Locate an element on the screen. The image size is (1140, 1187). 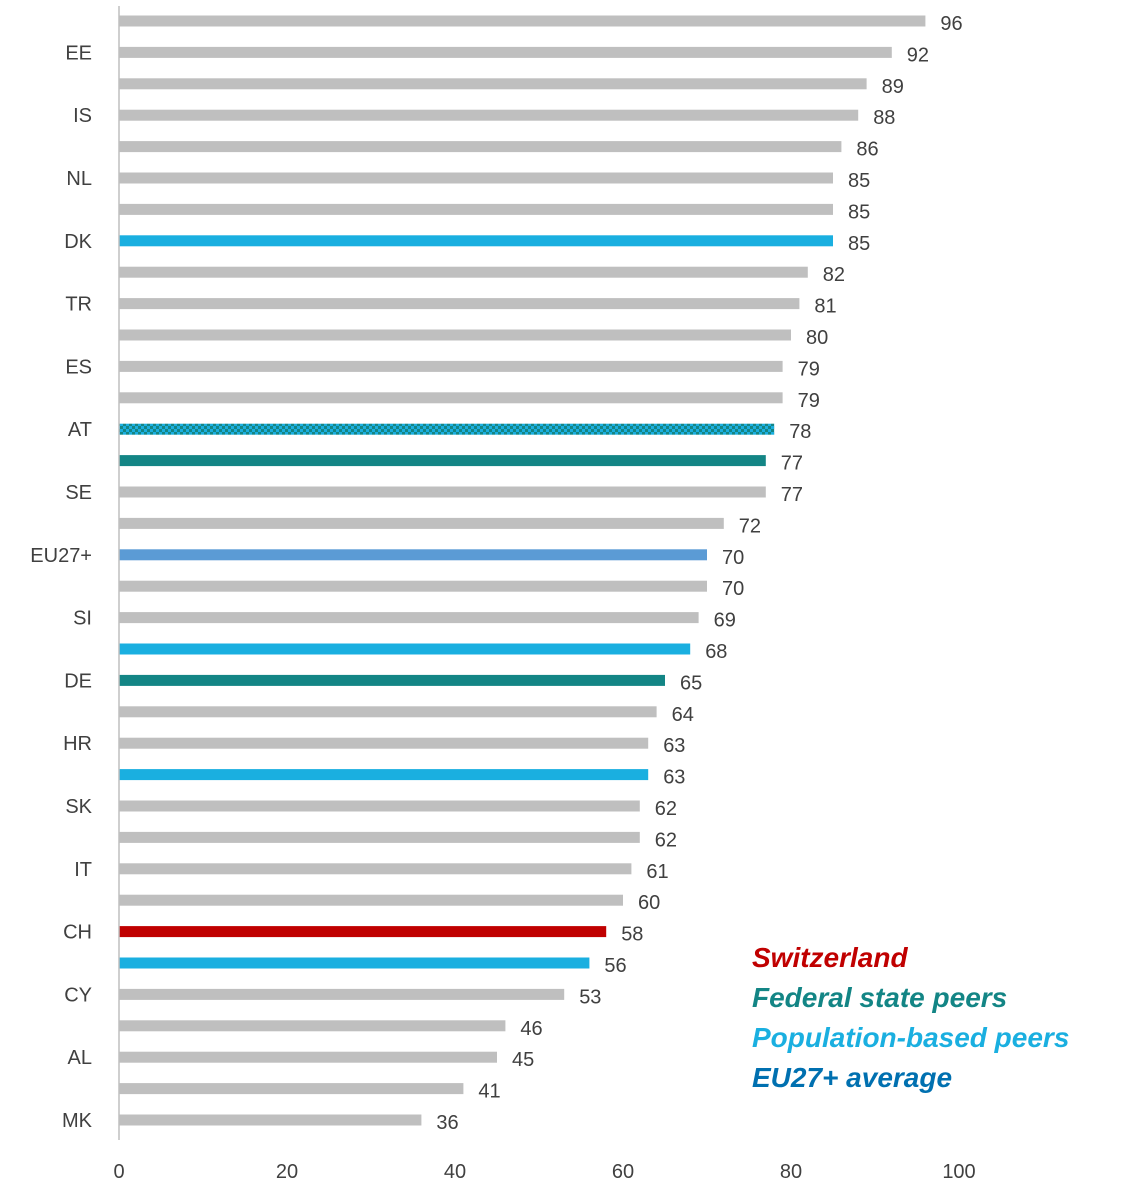
category-label: TR is located at coordinates (78, 305).